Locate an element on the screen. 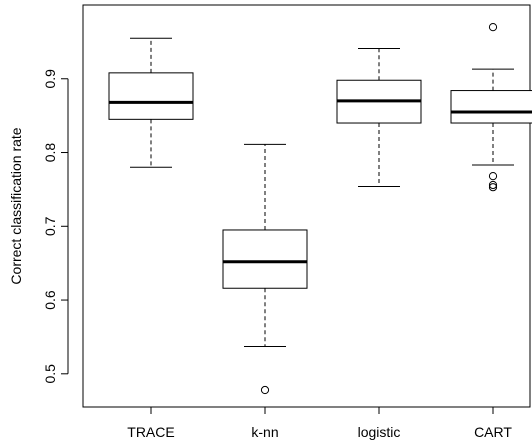 This screenshot has width=532, height=443. x-tick-label: TRACE is located at coordinates (150, 432).